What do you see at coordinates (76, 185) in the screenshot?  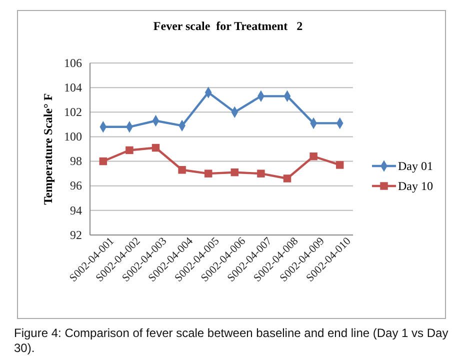 I see `y-tick-label: 96` at bounding box center [76, 185].